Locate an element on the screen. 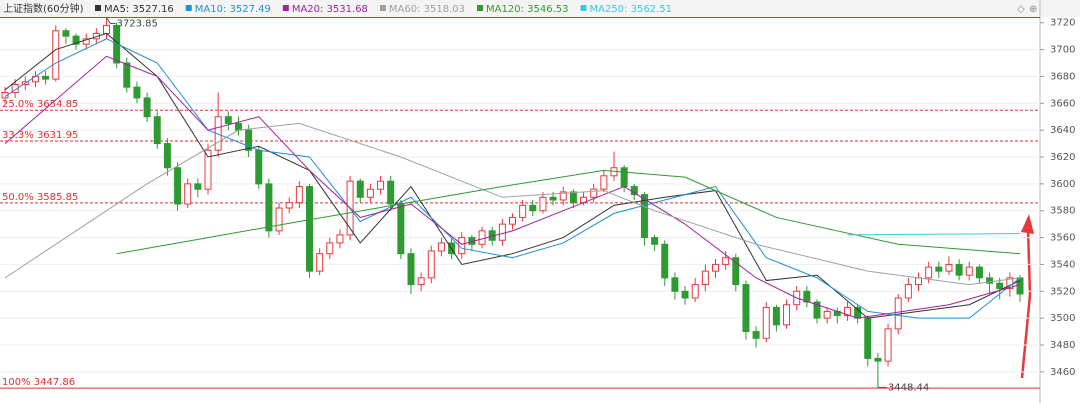  icon: ⊕ is located at coordinates (1033, 9).